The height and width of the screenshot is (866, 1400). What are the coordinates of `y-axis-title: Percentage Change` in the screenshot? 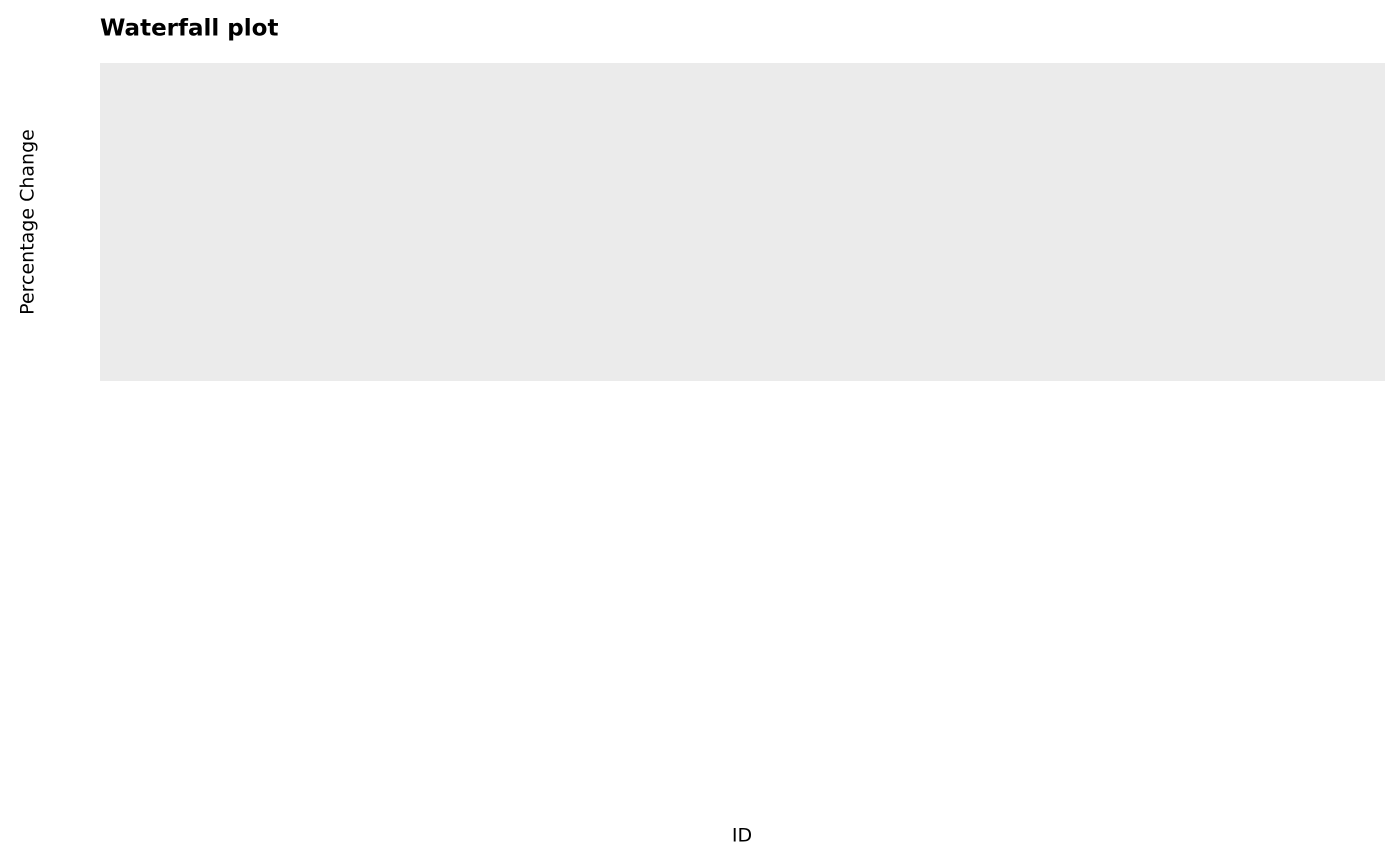 It's located at (28, 222).